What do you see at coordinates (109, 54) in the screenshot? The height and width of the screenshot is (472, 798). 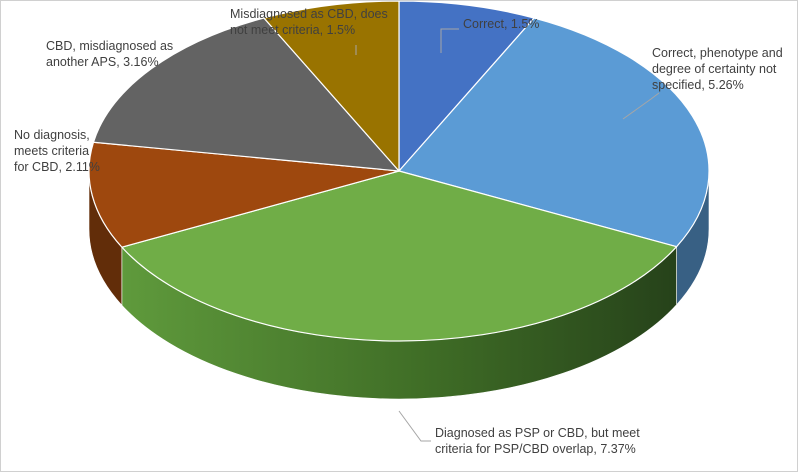 I see `data-label-4: CBD, misdiagnosed as another APS, 3.16%` at bounding box center [109, 54].